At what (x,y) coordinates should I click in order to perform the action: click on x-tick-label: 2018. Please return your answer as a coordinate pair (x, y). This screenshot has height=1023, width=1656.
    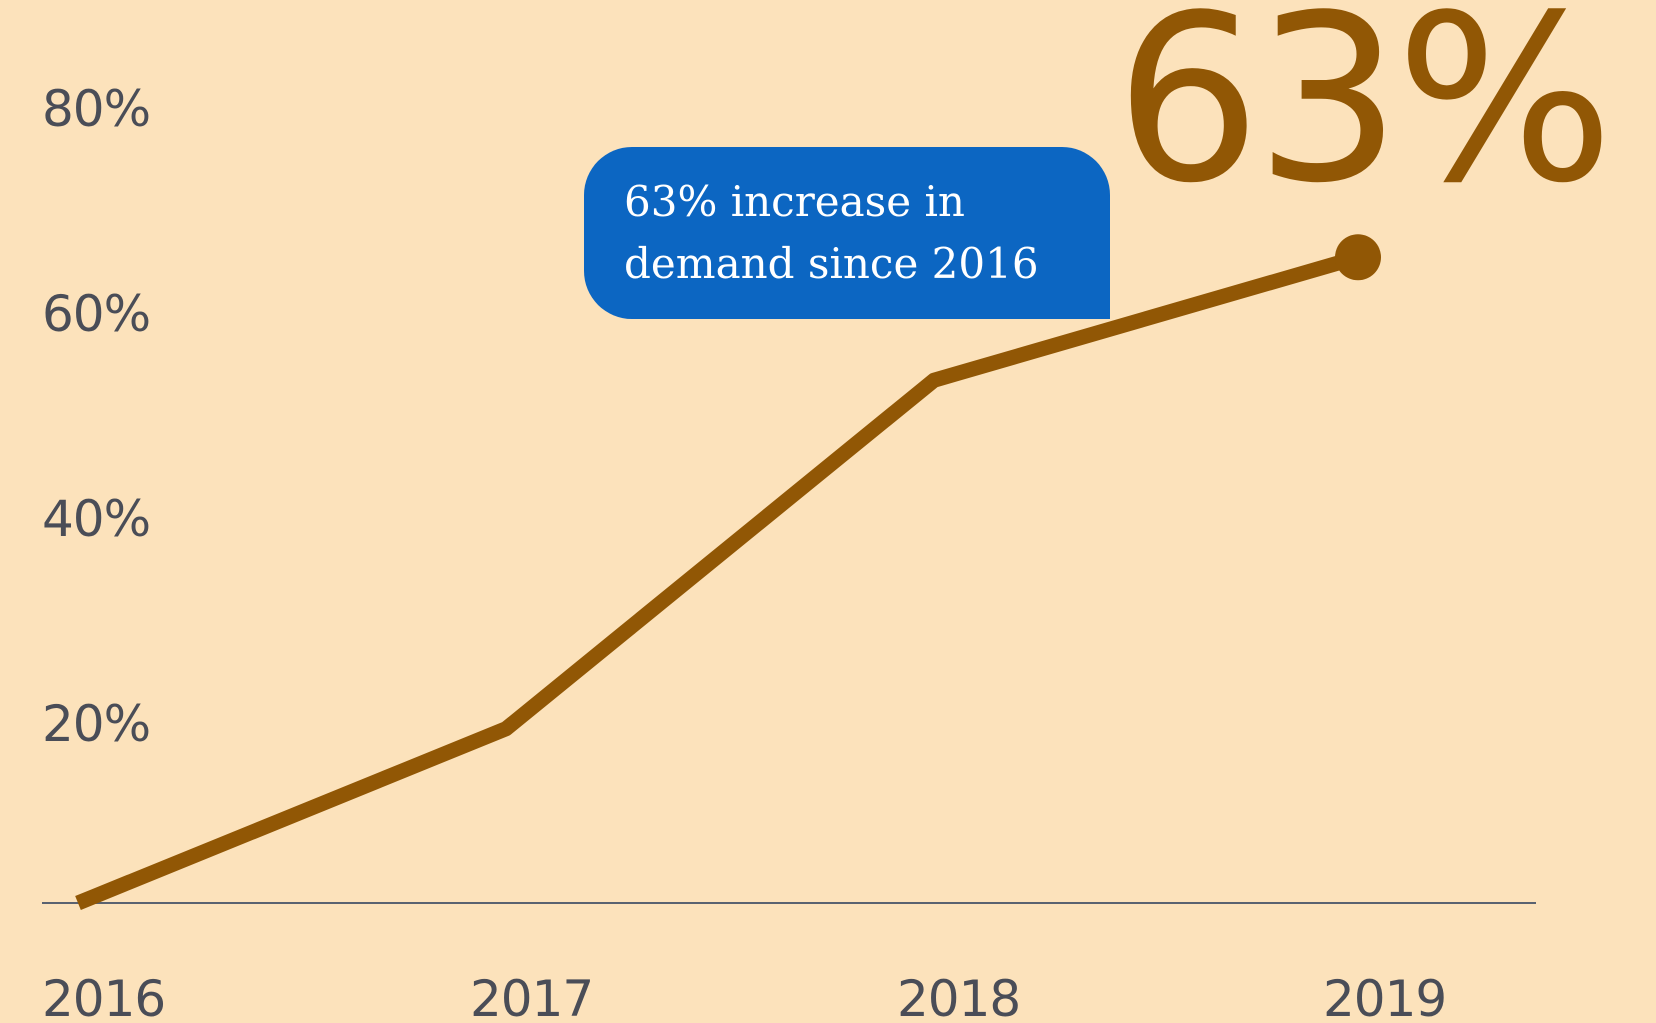
    Looking at the image, I should click on (958, 996).